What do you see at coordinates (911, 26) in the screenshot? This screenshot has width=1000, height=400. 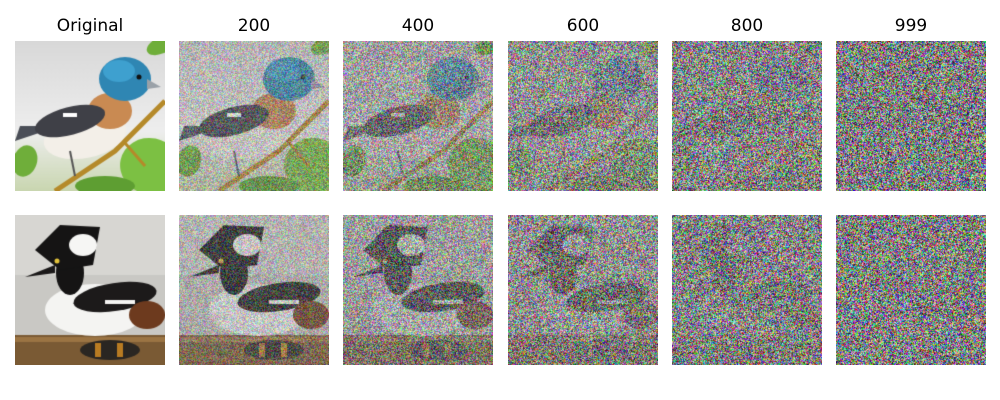 I see `column-title-999: 999` at bounding box center [911, 26].